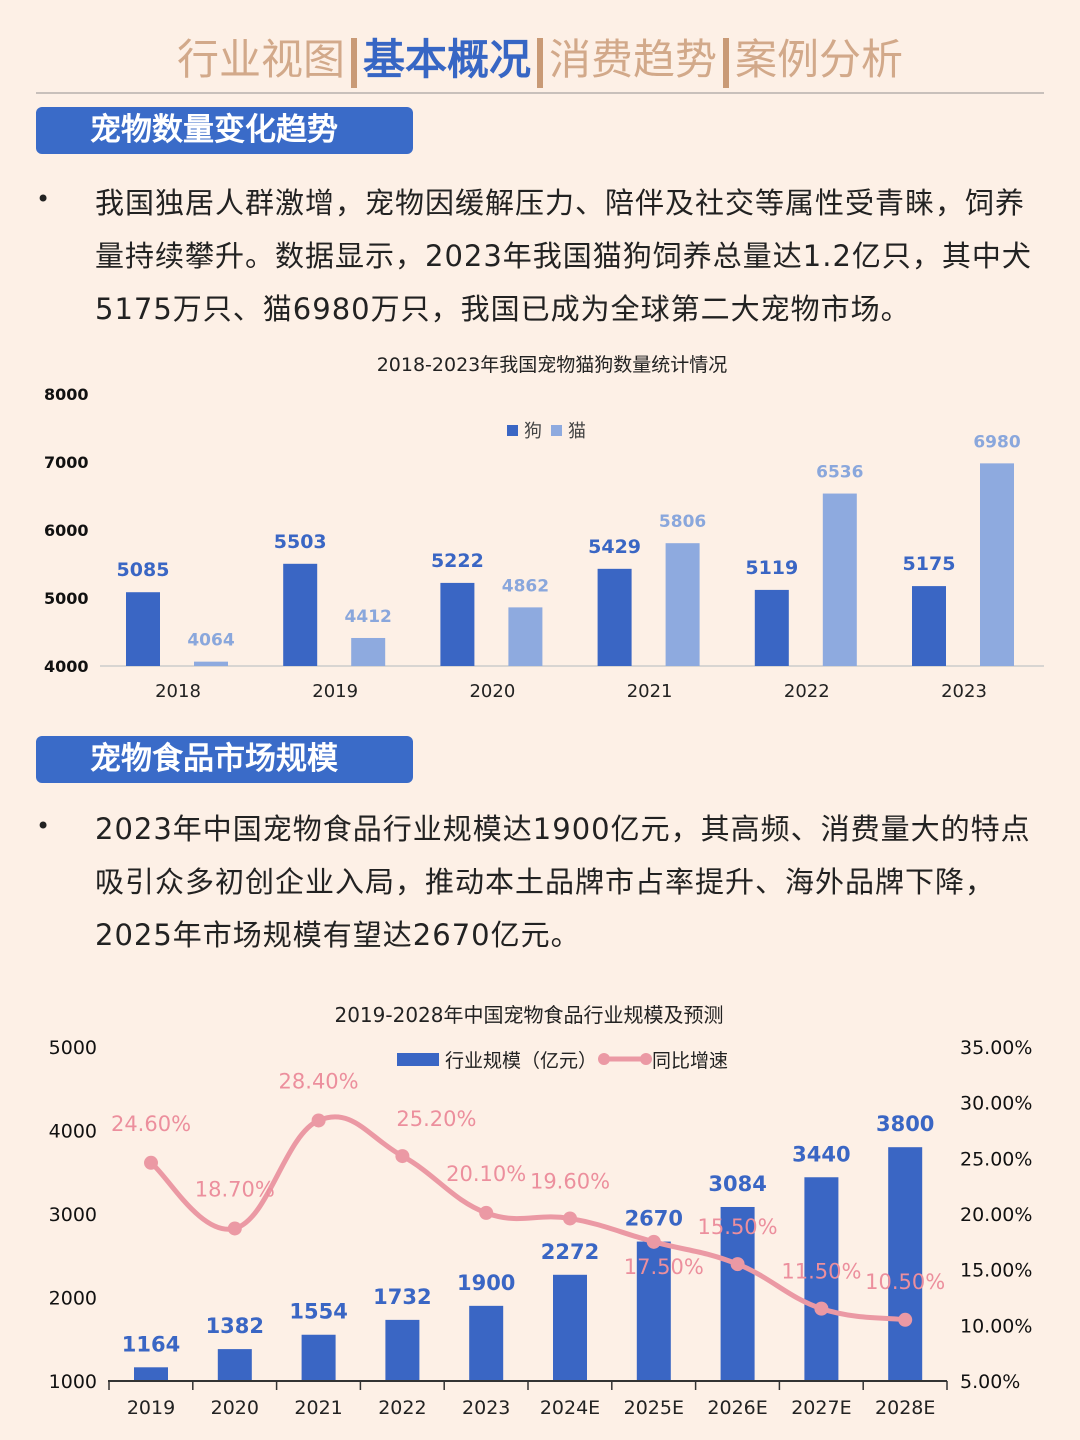  I want to click on y-tick-label: 4000, so click(73, 1132).